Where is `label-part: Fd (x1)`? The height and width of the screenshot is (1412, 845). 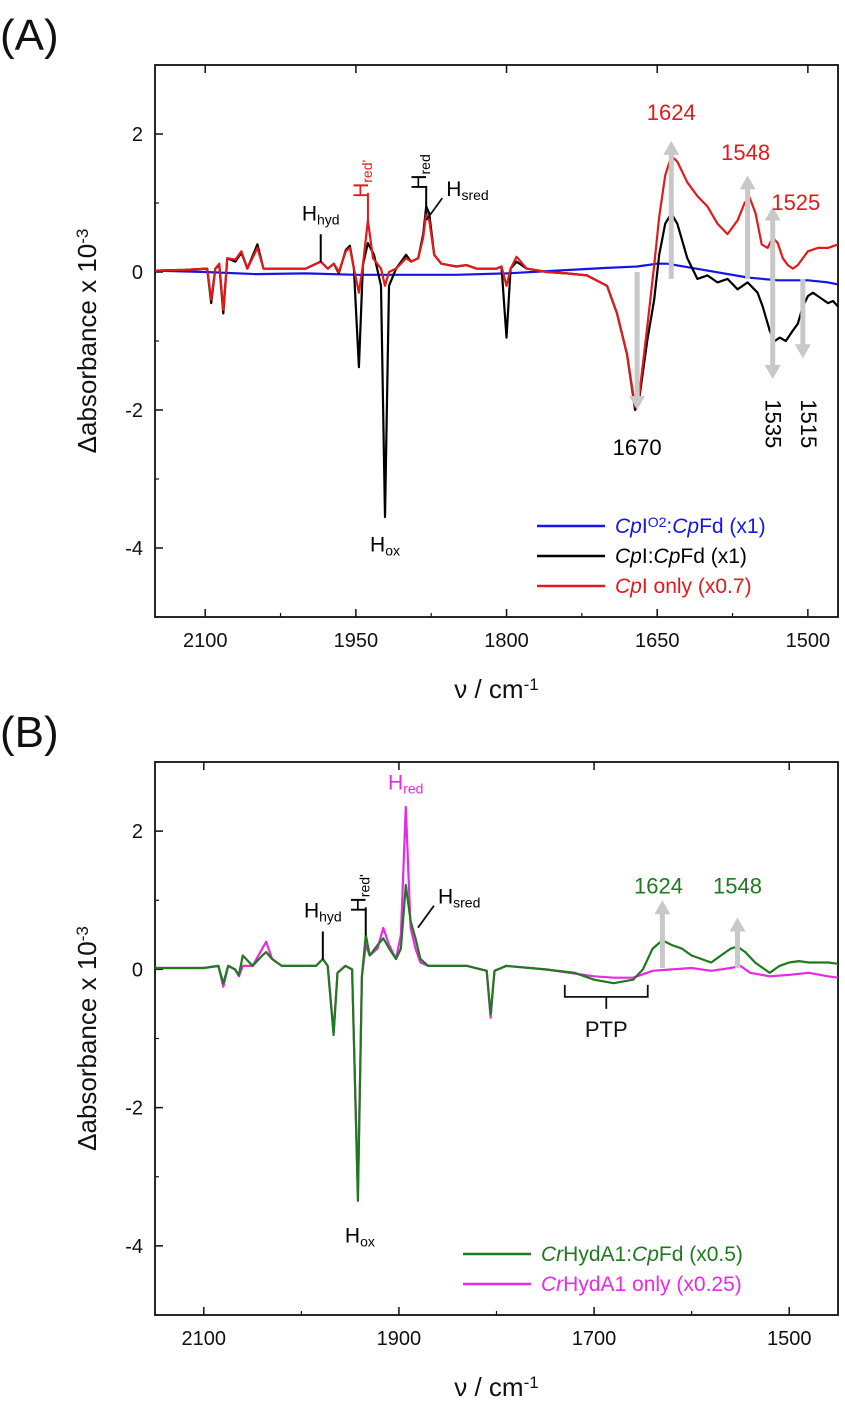 label-part: Fd (x1) is located at coordinates (713, 556).